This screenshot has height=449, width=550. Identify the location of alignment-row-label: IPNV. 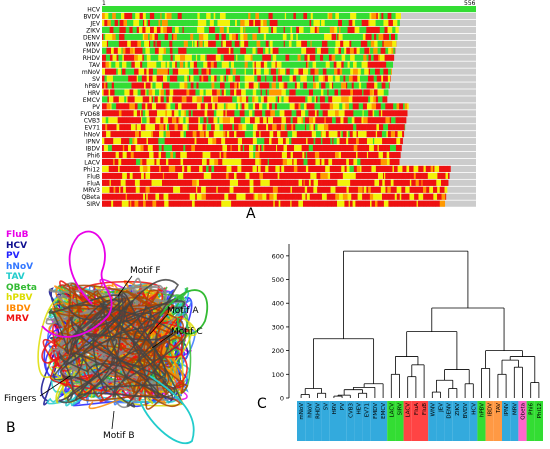
(93, 142).